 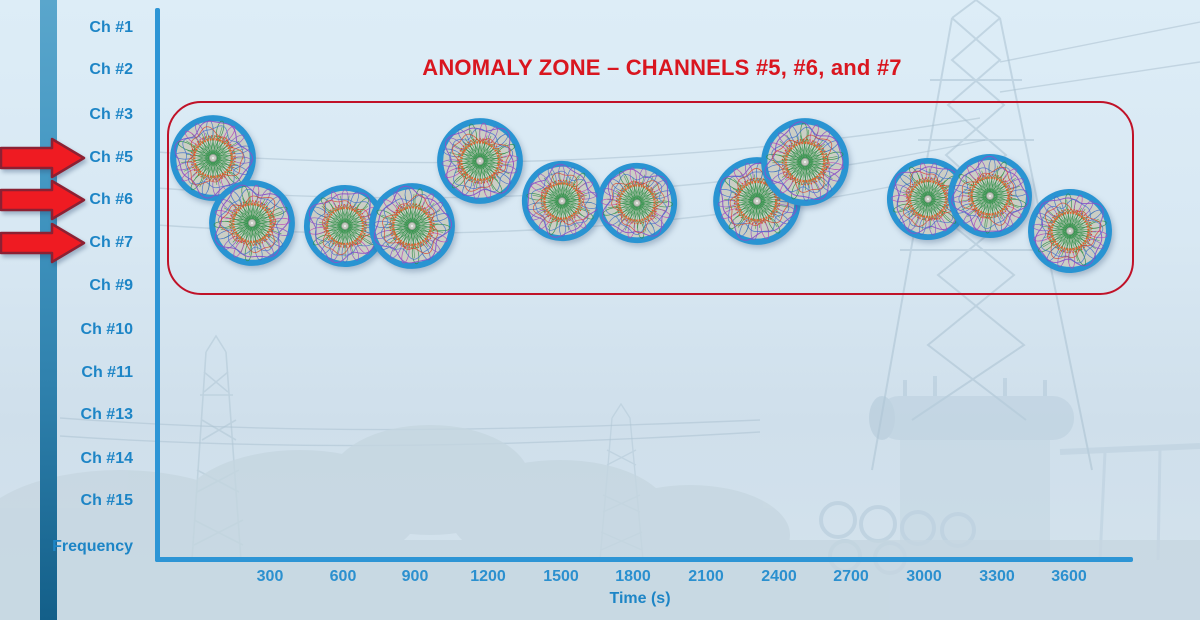 What do you see at coordinates (644, 559) in the screenshot?
I see `x-axis-line` at bounding box center [644, 559].